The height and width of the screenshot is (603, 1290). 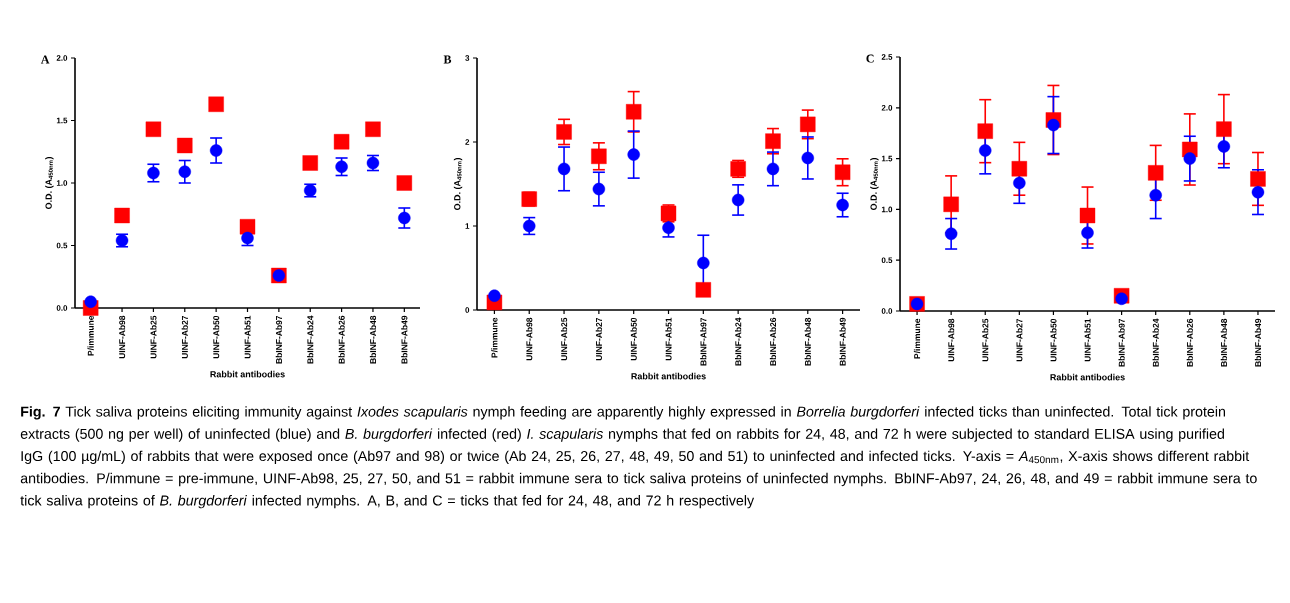 I want to click on chart-title: C, so click(x=870, y=58).